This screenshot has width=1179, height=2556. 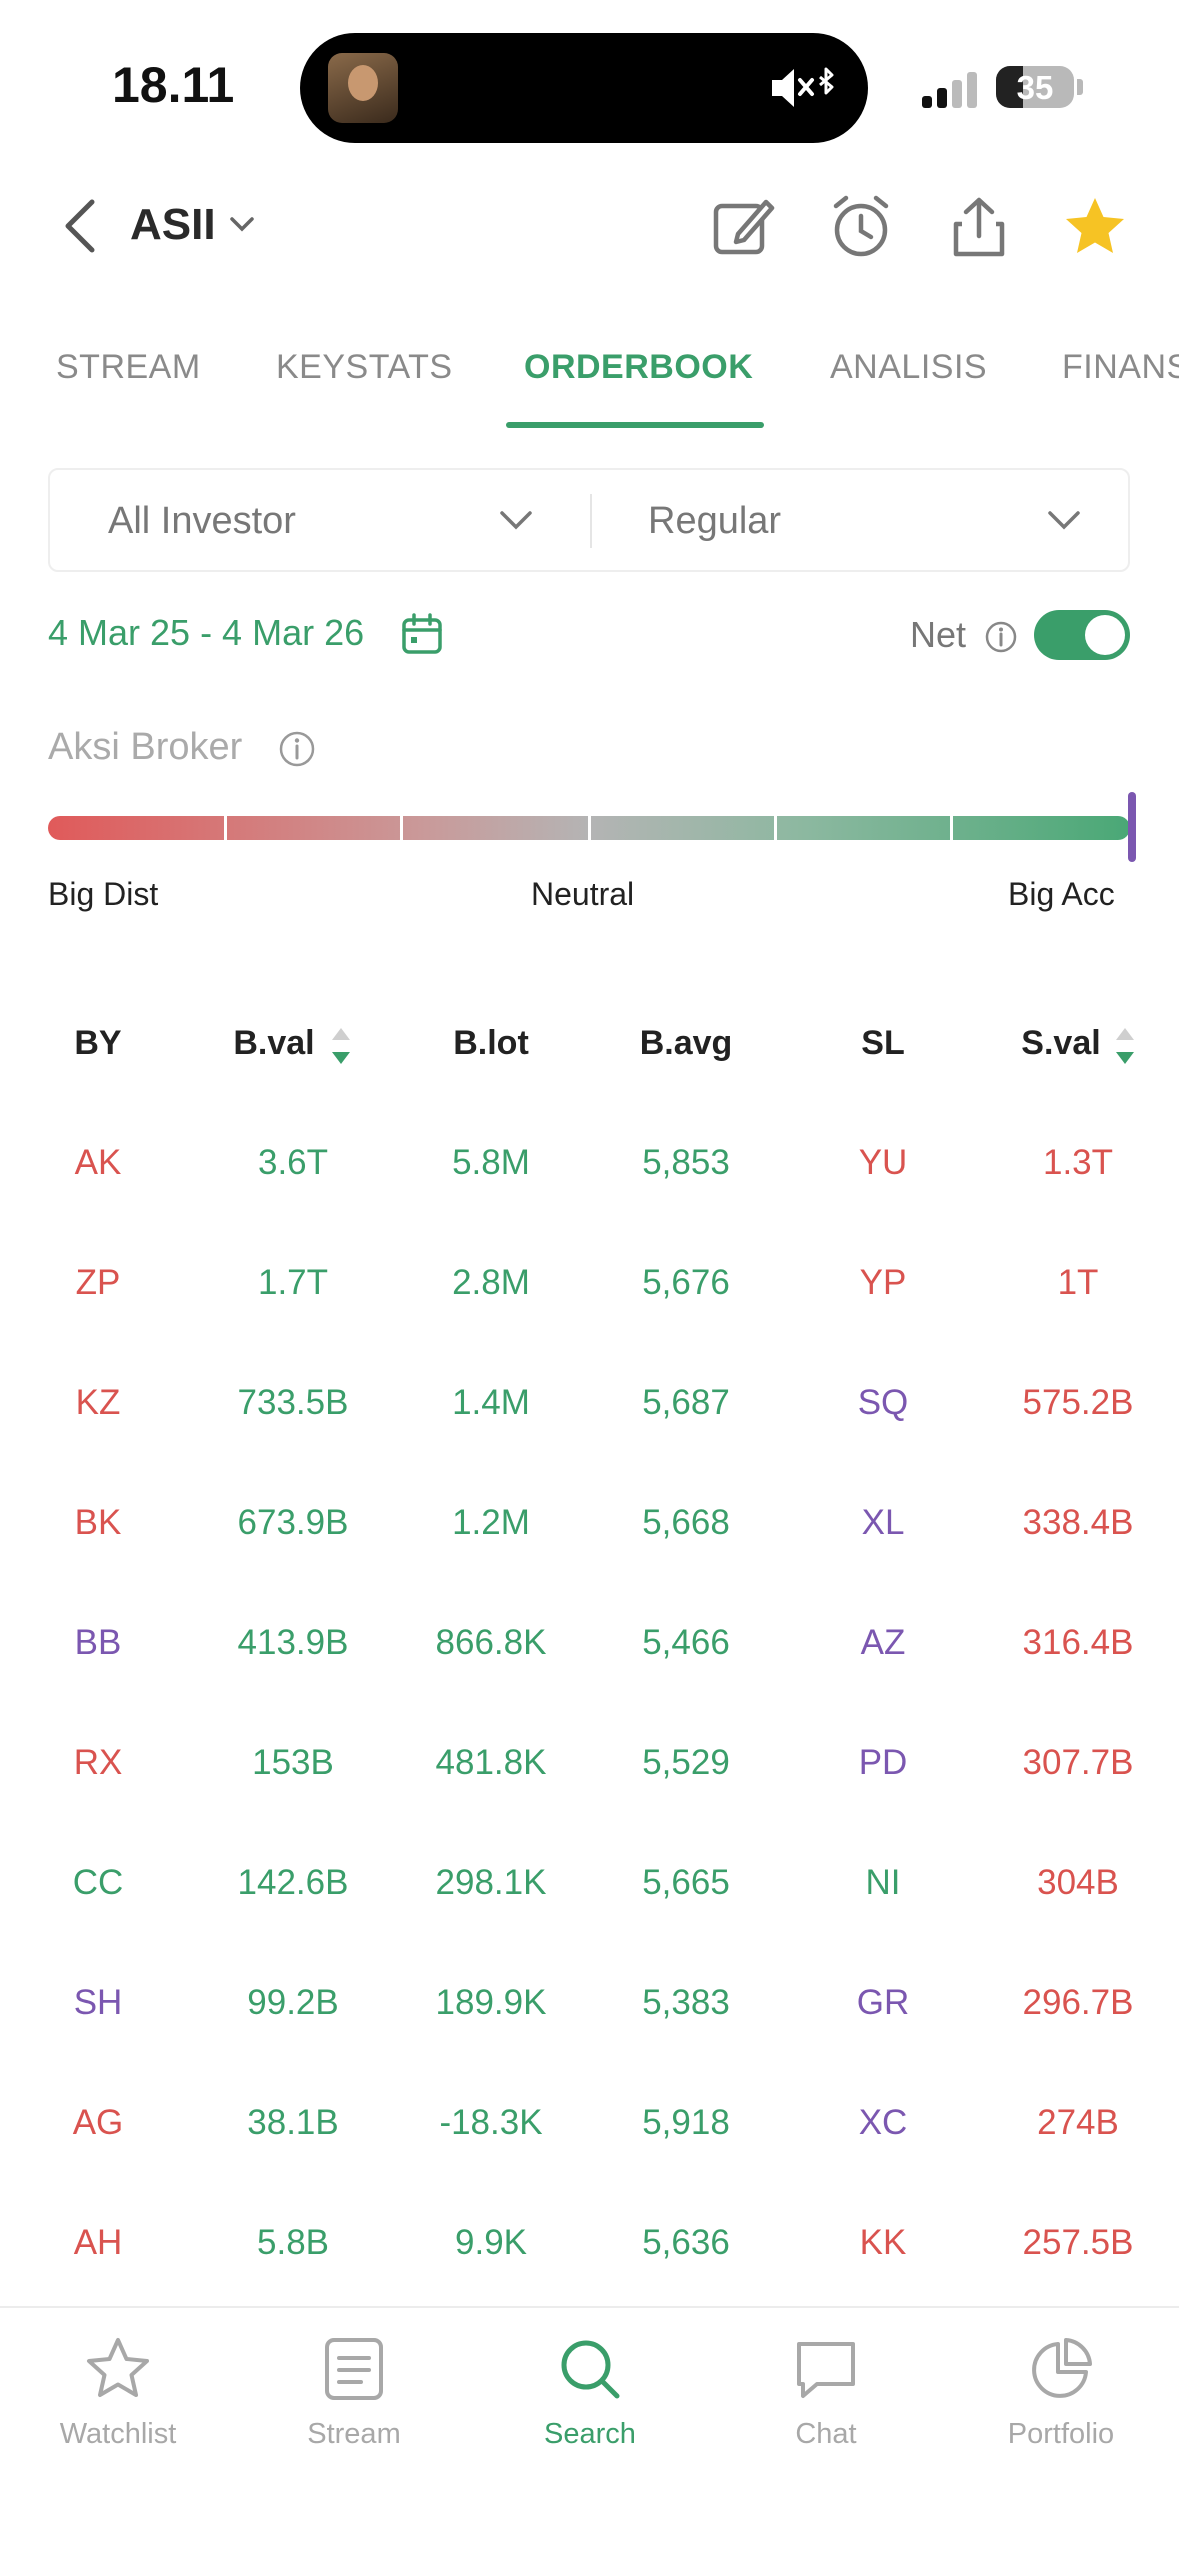 I want to click on buy-value: 413.9B, so click(x=293, y=1642).